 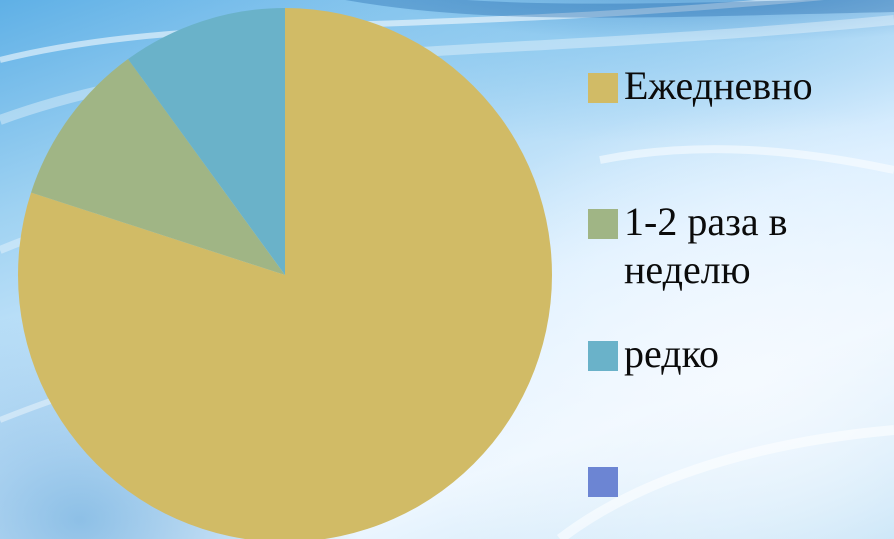 What do you see at coordinates (718, 85) in the screenshot?
I see `legend-label-1: Ежедневно` at bounding box center [718, 85].